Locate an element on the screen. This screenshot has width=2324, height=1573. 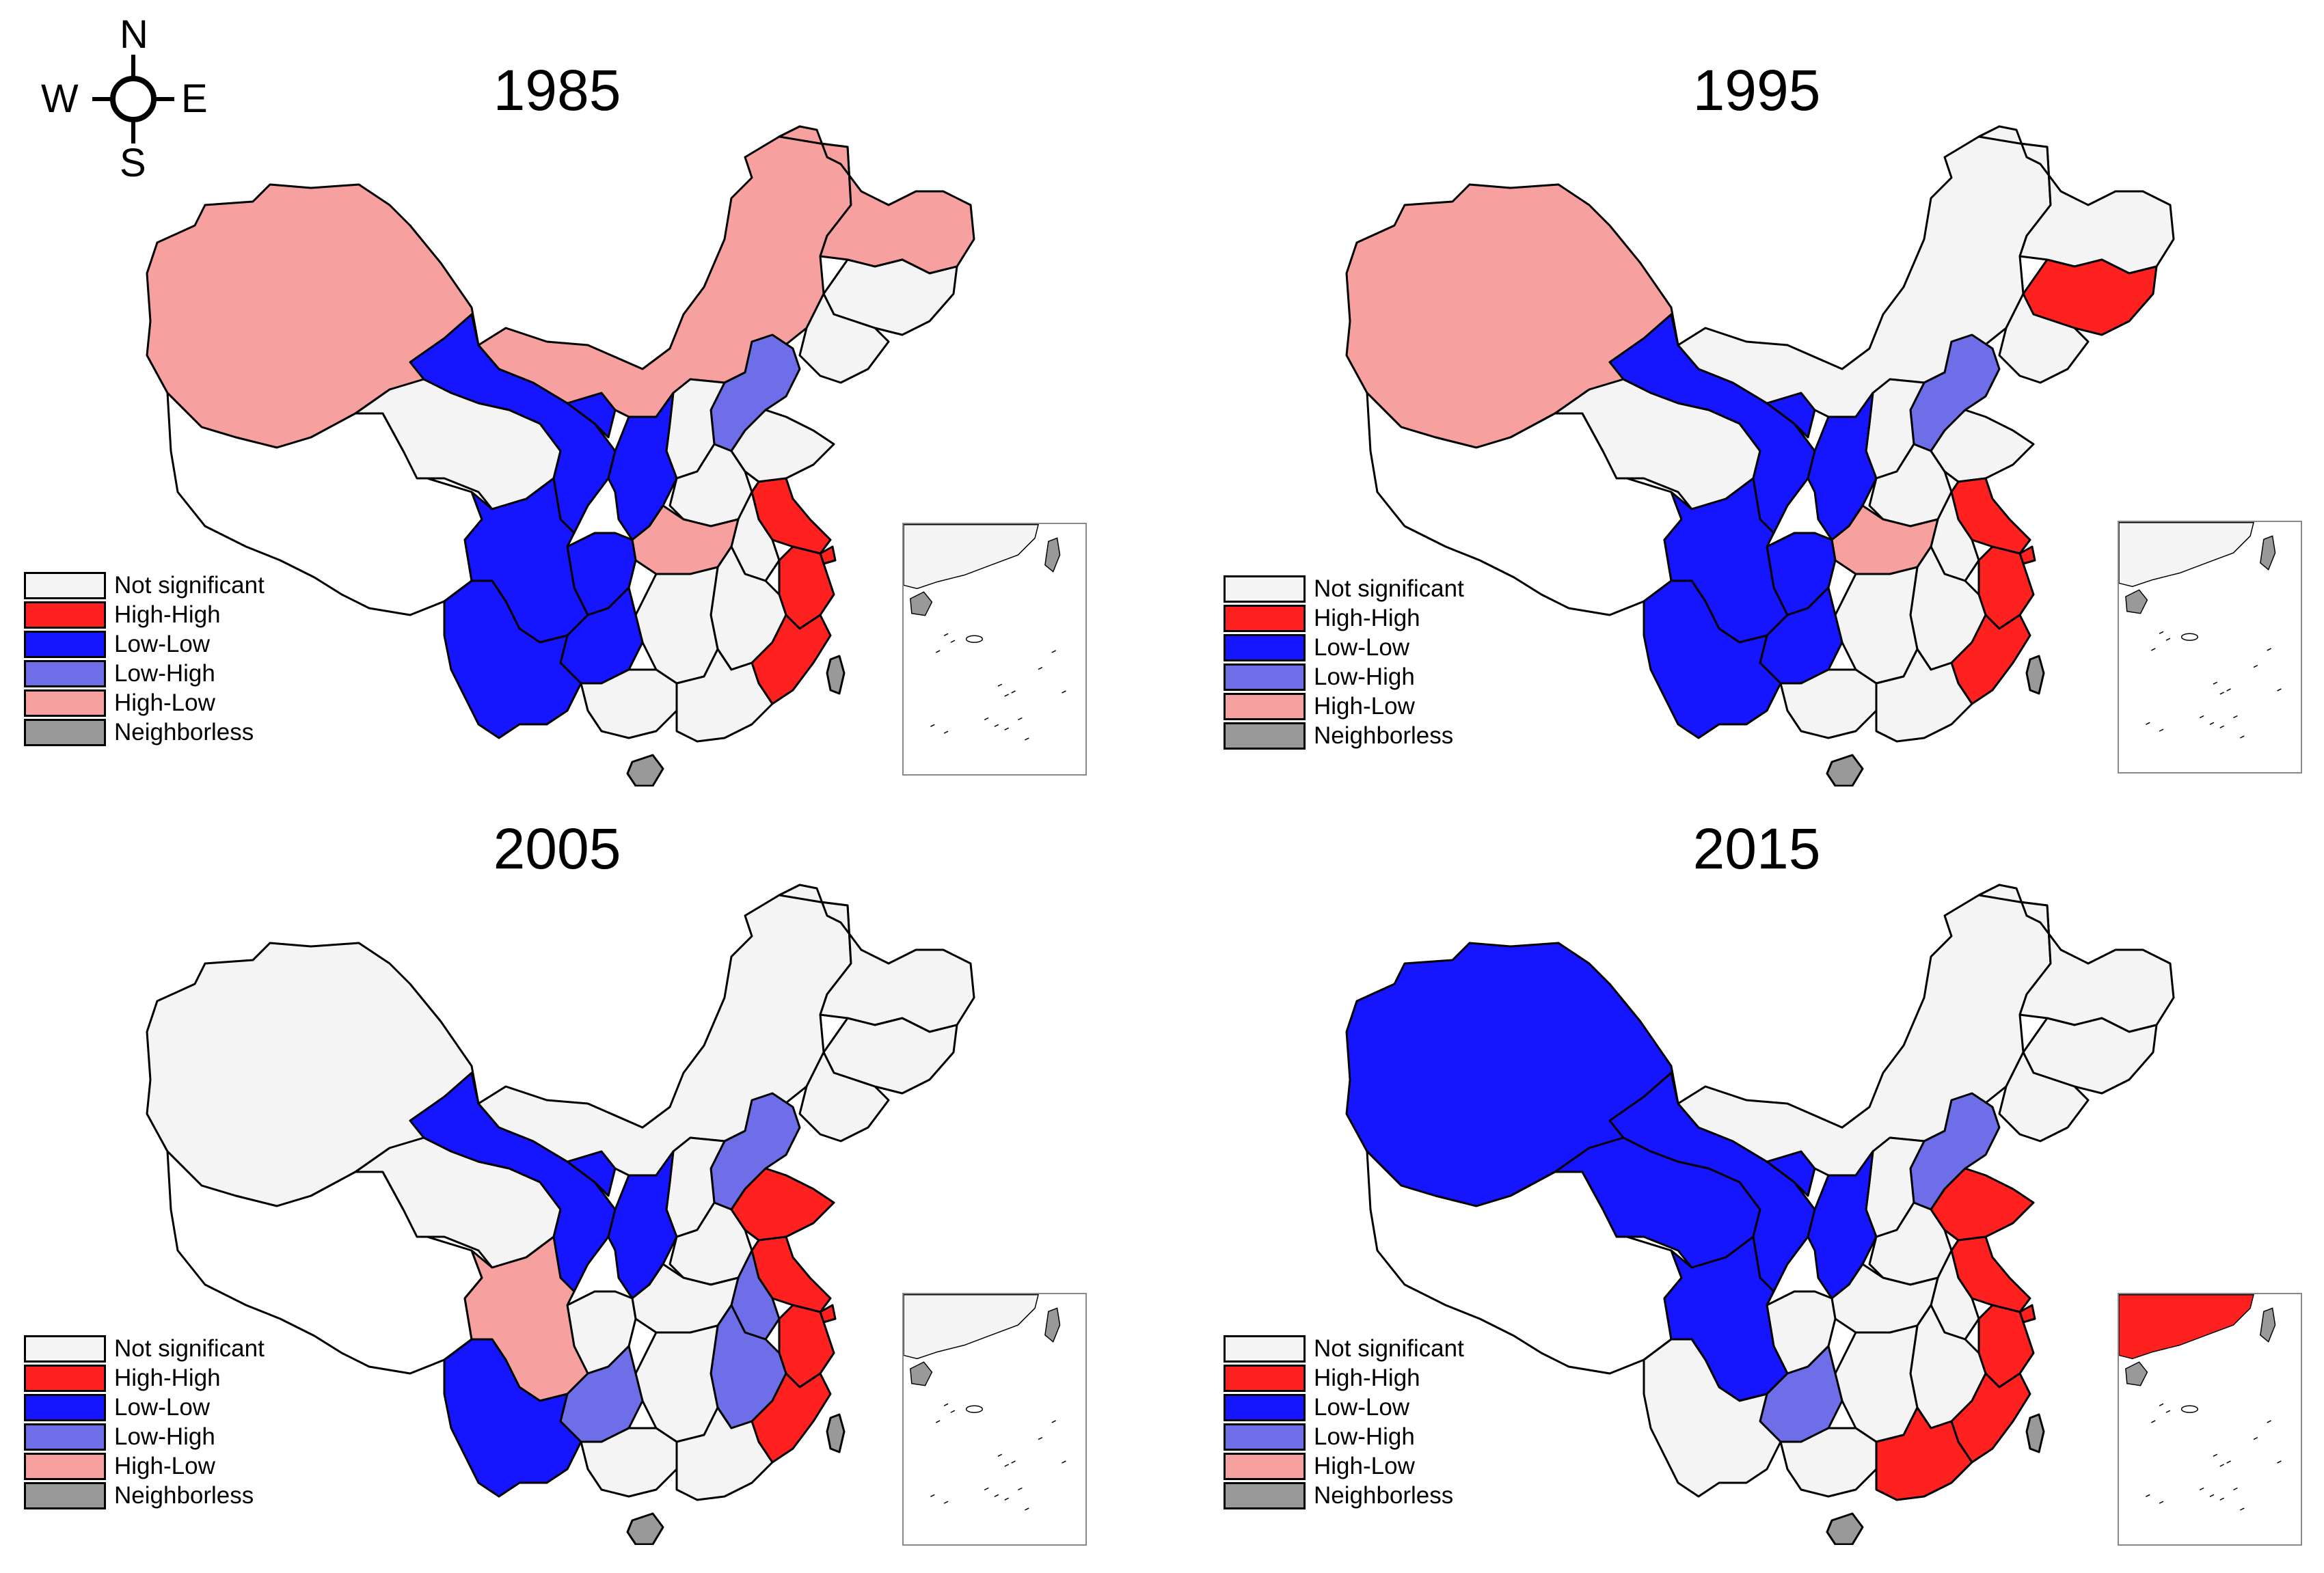
compass-icon is located at coordinates (133, 99).